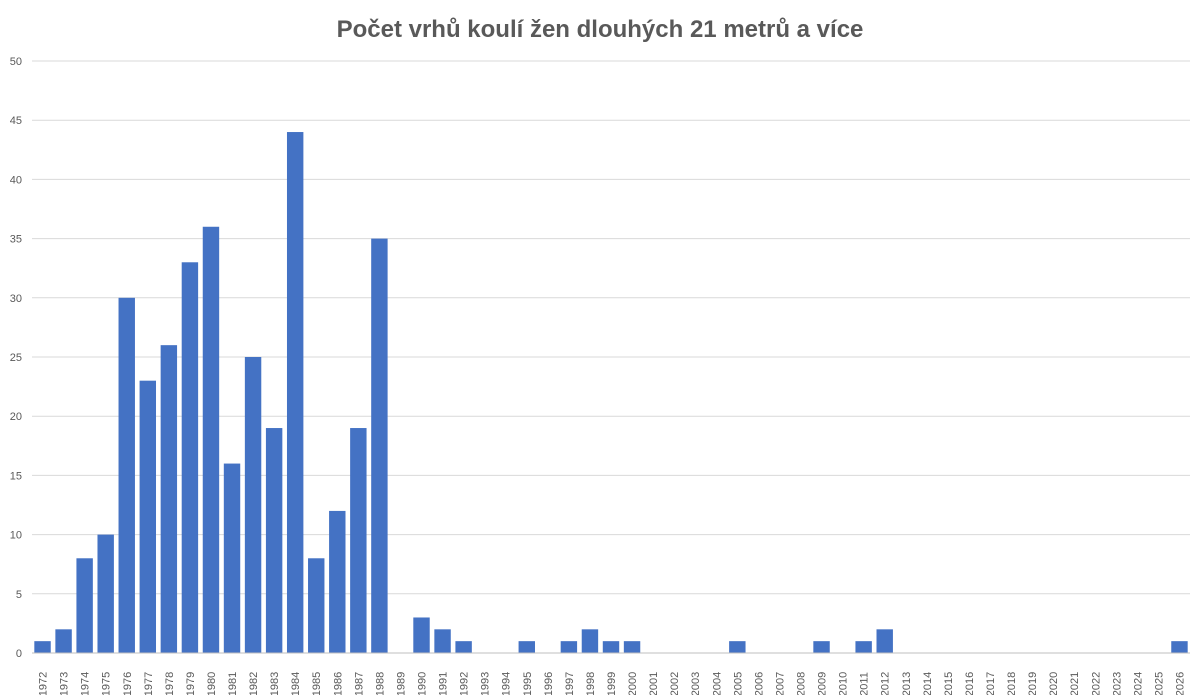 The image size is (1200, 700). I want to click on x-tick-label-1992: 1992, so click(465, 683).